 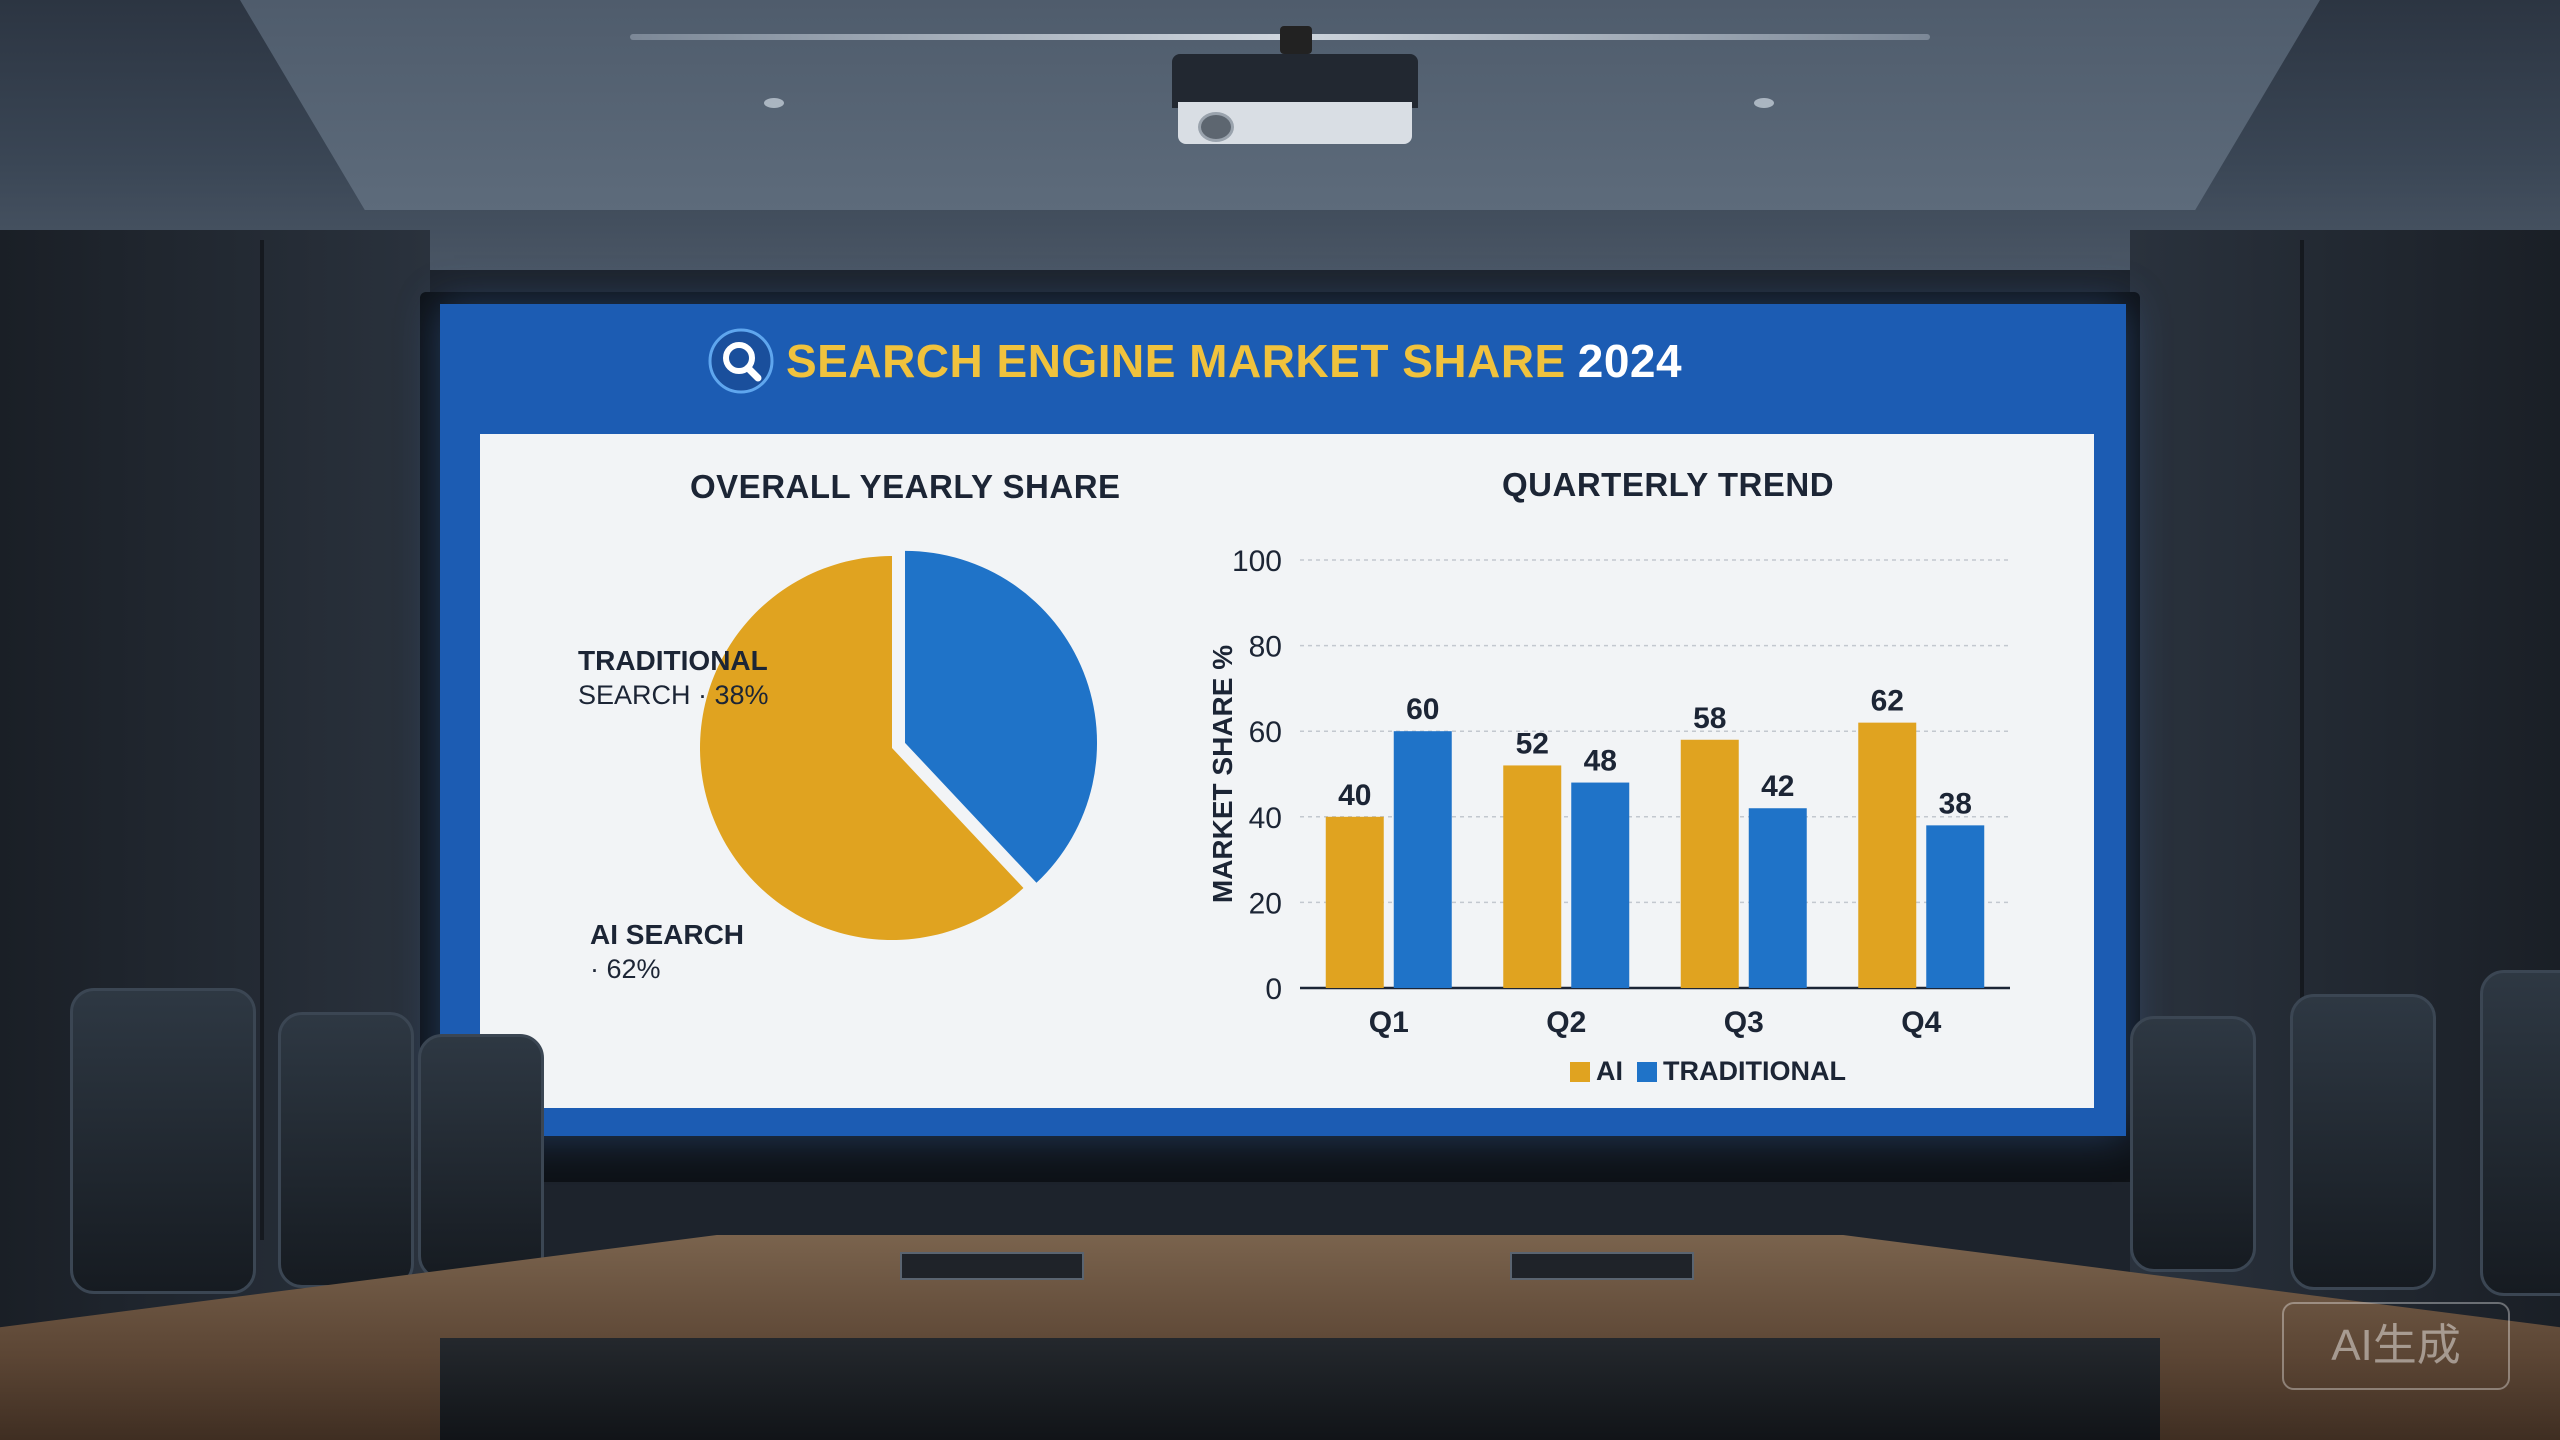 I want to click on y-tick-label: 100, so click(x=1257, y=561).